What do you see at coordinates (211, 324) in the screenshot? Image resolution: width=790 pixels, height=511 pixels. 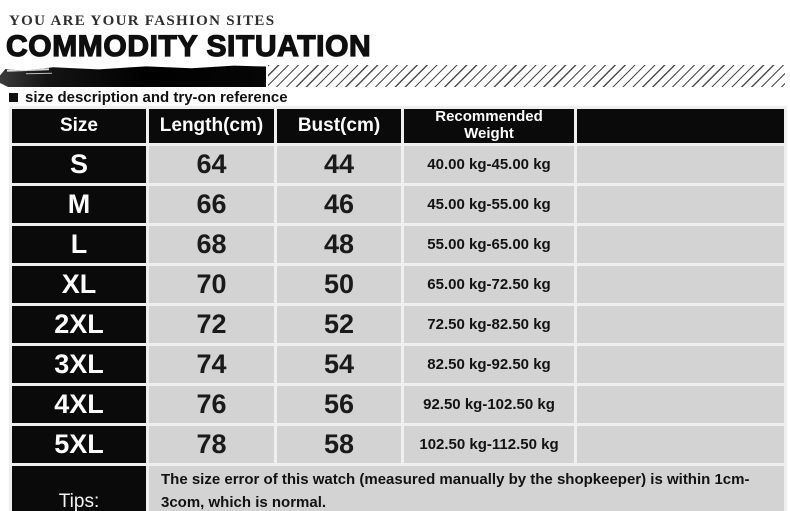 I see `length-cell: 72` at bounding box center [211, 324].